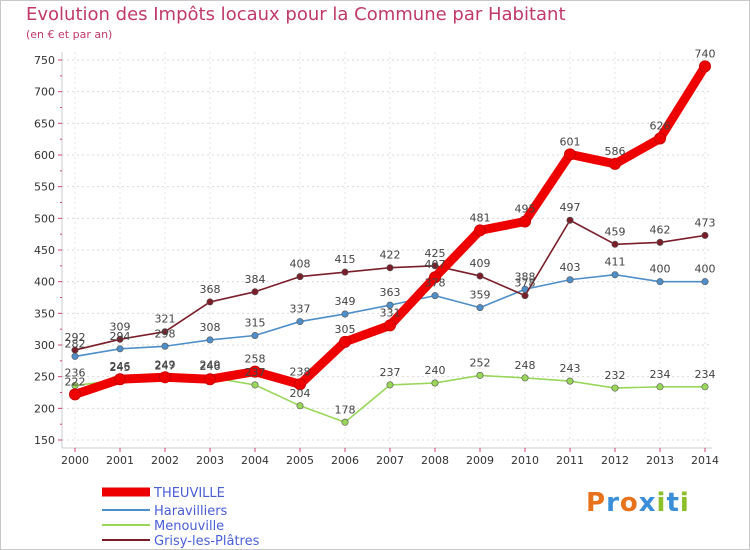 The height and width of the screenshot is (550, 750). Describe the element at coordinates (44, 313) in the screenshot. I see `y-tick-label: 350` at that location.